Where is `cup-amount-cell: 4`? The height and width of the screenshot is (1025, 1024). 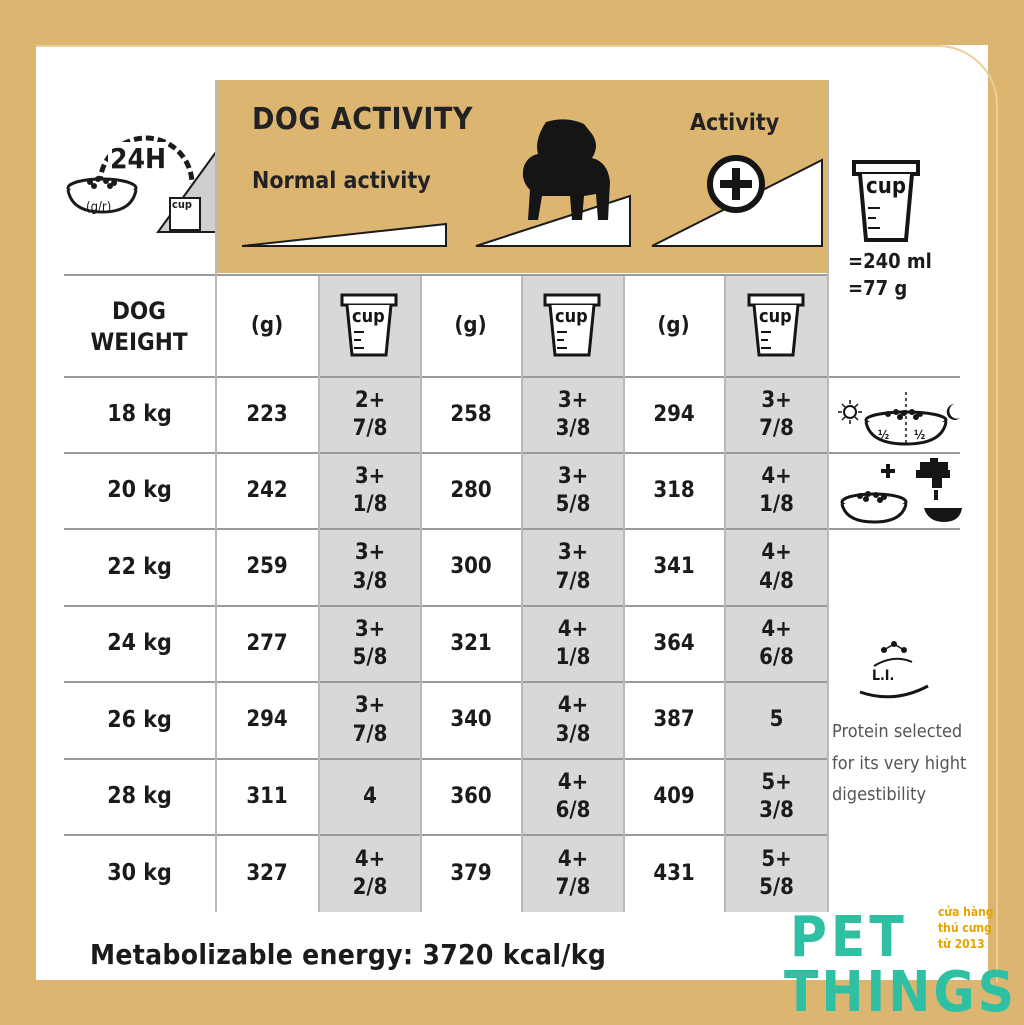
cup-amount-cell: 4 is located at coordinates (370, 797).